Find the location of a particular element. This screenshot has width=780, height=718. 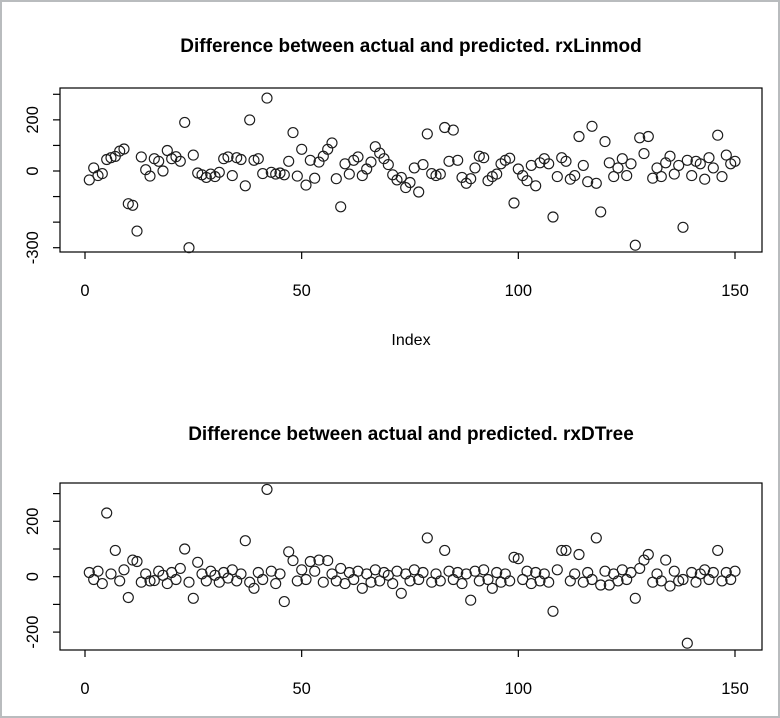

svg-text: 200 is located at coordinates (33, 522).